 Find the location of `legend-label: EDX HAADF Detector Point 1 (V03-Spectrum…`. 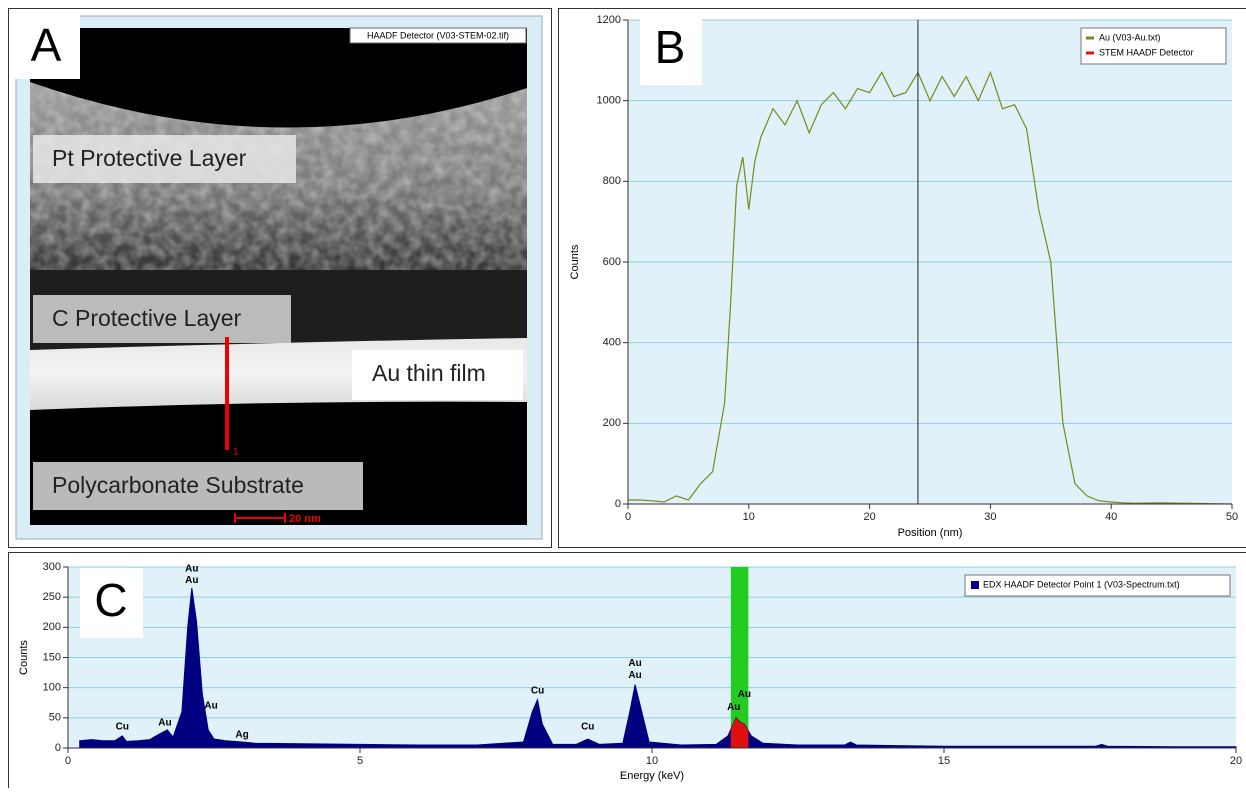

legend-label: EDX HAADF Detector Point 1 (V03-Spectrum… is located at coordinates (1081, 584).